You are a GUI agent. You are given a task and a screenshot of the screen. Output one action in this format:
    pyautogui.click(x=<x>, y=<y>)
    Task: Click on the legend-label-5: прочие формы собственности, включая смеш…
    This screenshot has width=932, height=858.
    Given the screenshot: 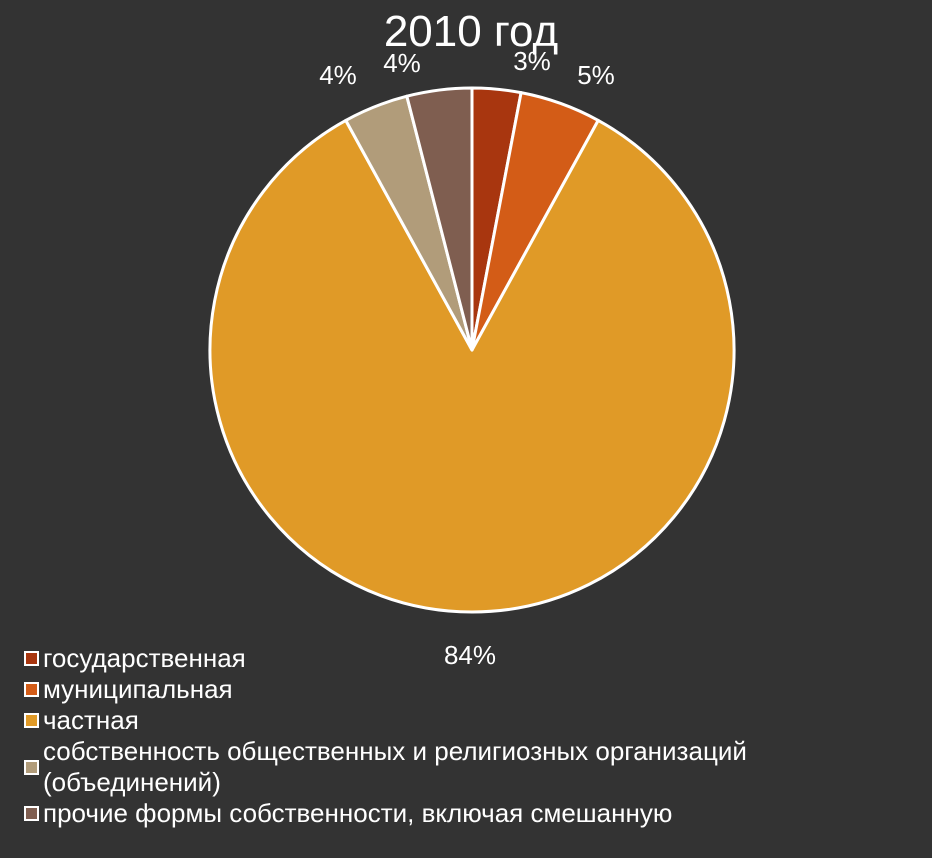 What is the action you would take?
    pyautogui.click(x=358, y=813)
    